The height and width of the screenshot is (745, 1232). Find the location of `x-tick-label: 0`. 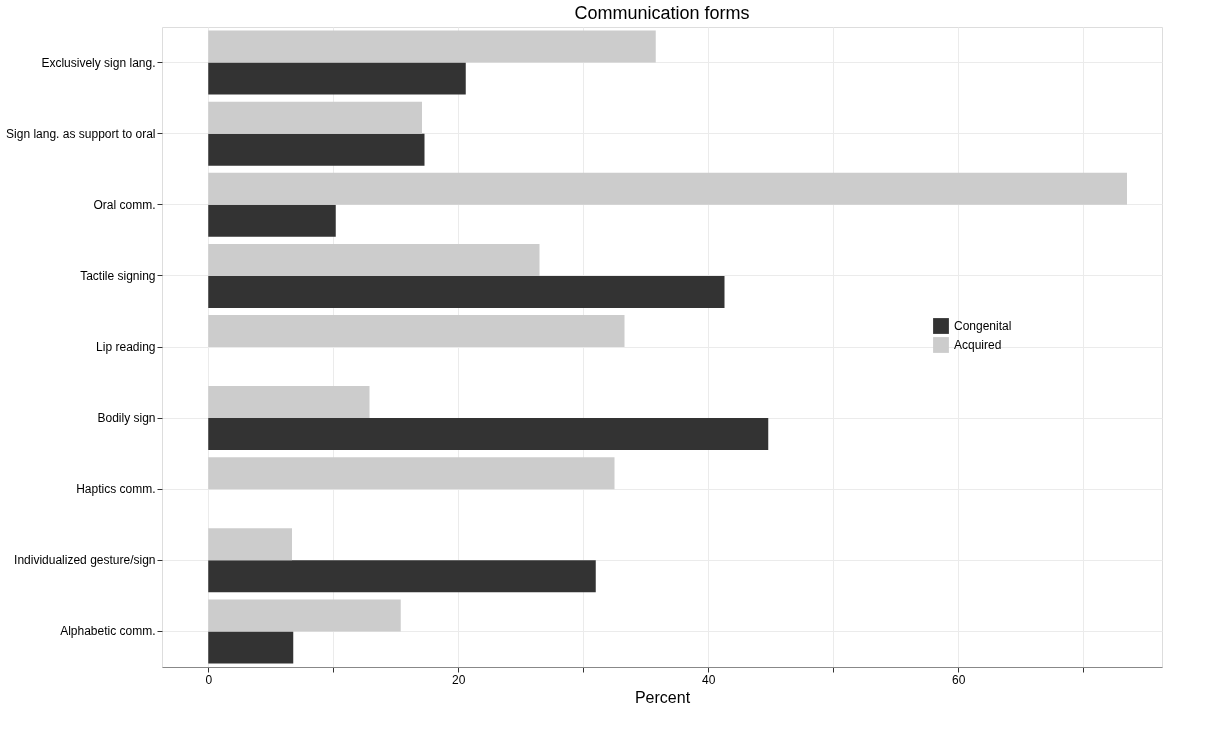

x-tick-label: 0 is located at coordinates (209, 679).